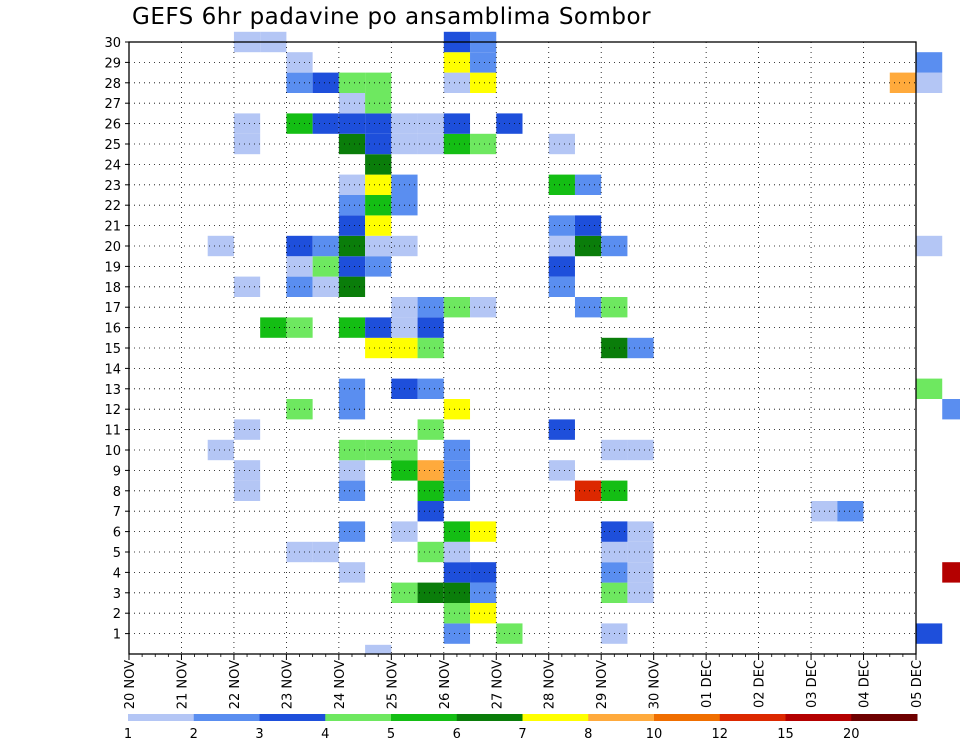 This screenshot has width=960, height=742. Describe the element at coordinates (112, 165) in the screenshot. I see `y-tick-label: 24` at that location.